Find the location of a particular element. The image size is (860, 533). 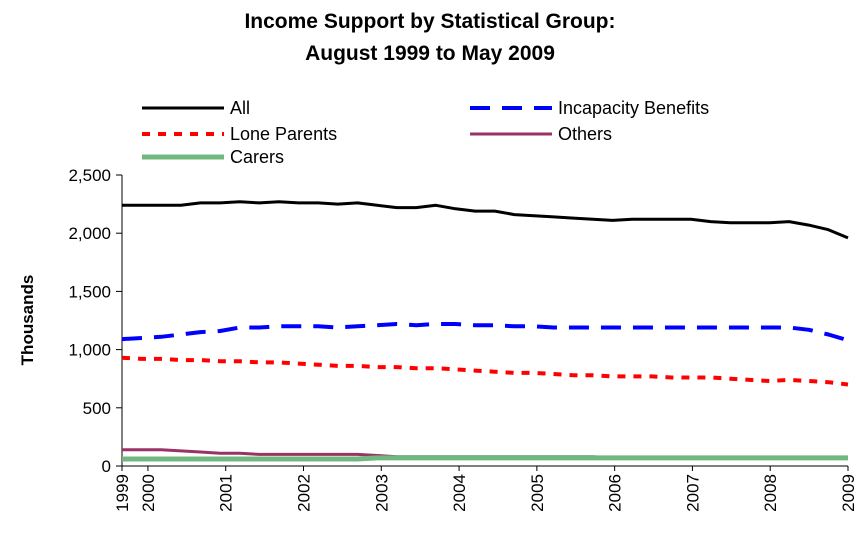

legend-label-all: All is located at coordinates (240, 108).